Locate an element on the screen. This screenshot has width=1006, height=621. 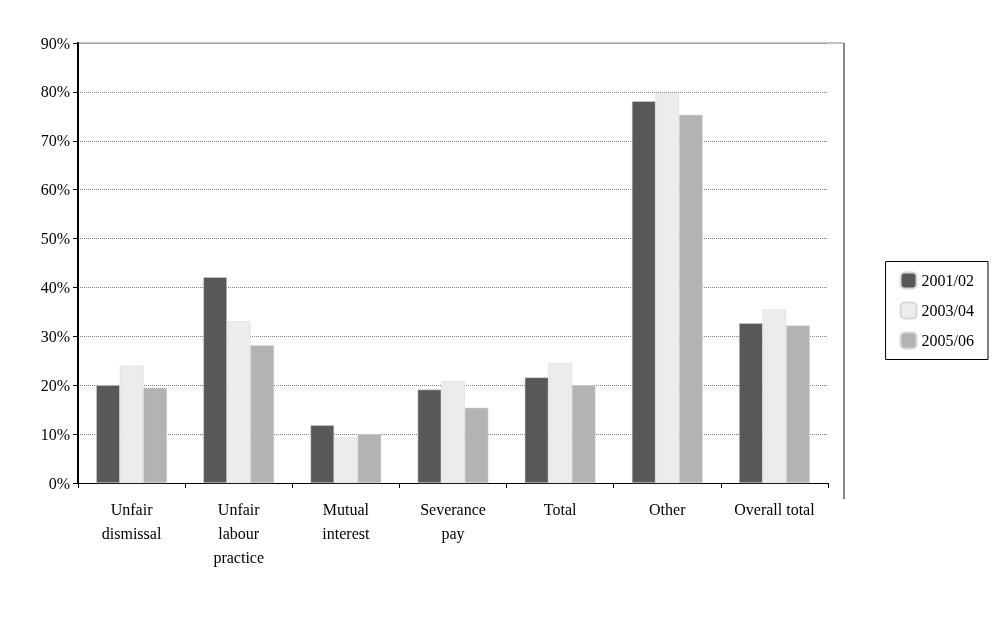
y-tick-label: 0% is located at coordinates (59, 483).